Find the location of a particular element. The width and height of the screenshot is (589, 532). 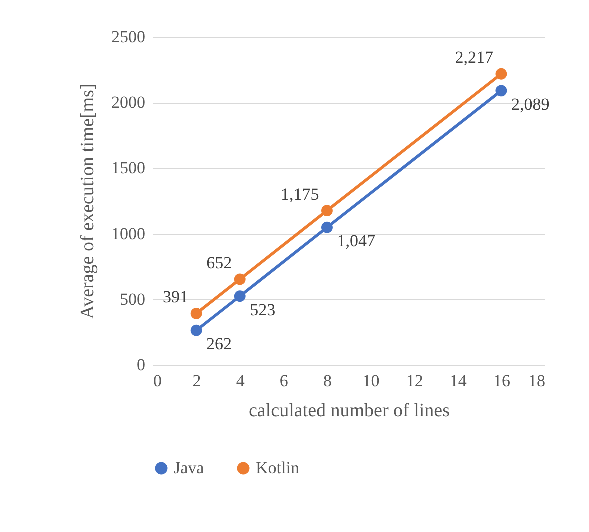

legend-label: Java is located at coordinates (189, 468).